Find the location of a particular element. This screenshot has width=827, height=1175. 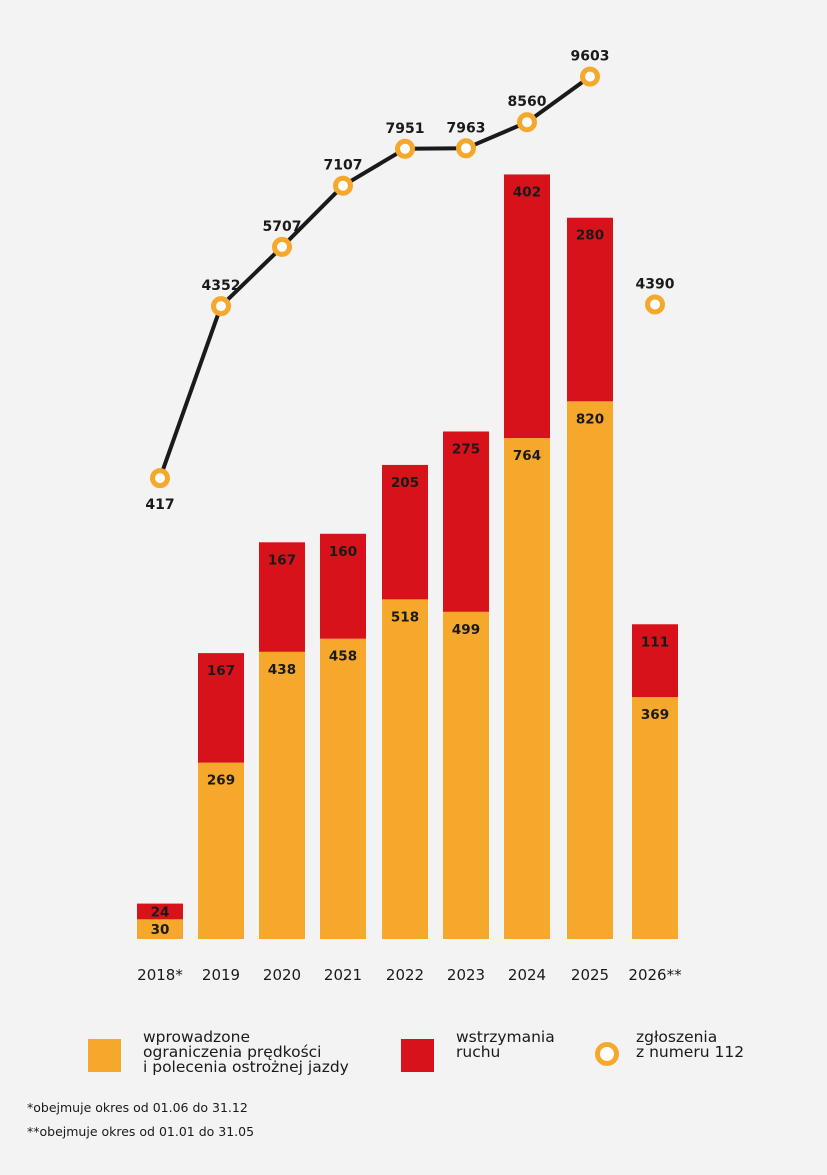

line-point-label-0: 417 is located at coordinates (159, 505).